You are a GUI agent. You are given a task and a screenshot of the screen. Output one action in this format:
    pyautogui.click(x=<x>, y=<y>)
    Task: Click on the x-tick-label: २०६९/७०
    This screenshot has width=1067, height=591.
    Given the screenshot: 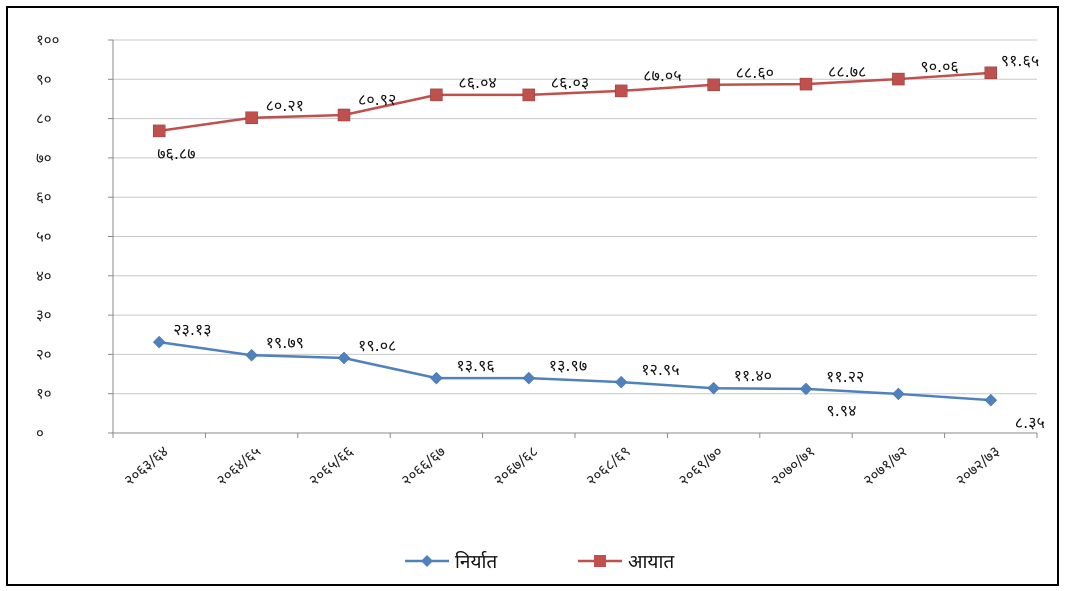 What is the action you would take?
    pyautogui.click(x=700, y=465)
    